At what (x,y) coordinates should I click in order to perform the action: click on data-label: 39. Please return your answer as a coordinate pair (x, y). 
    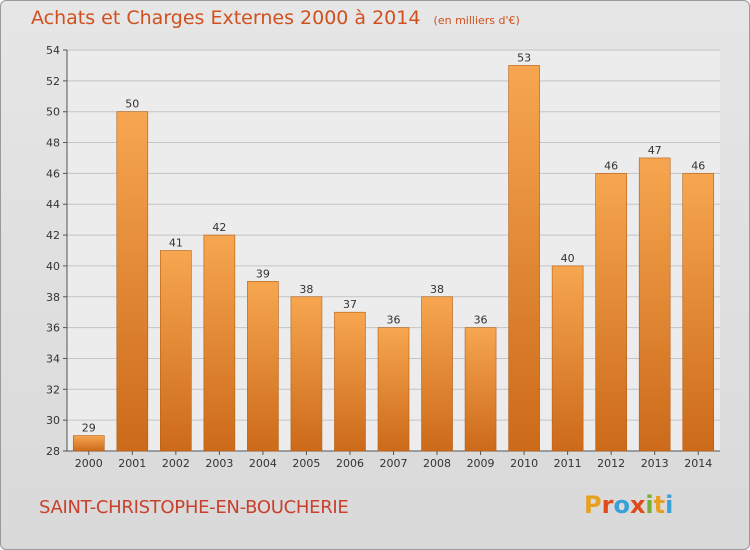
    Looking at the image, I should click on (263, 273).